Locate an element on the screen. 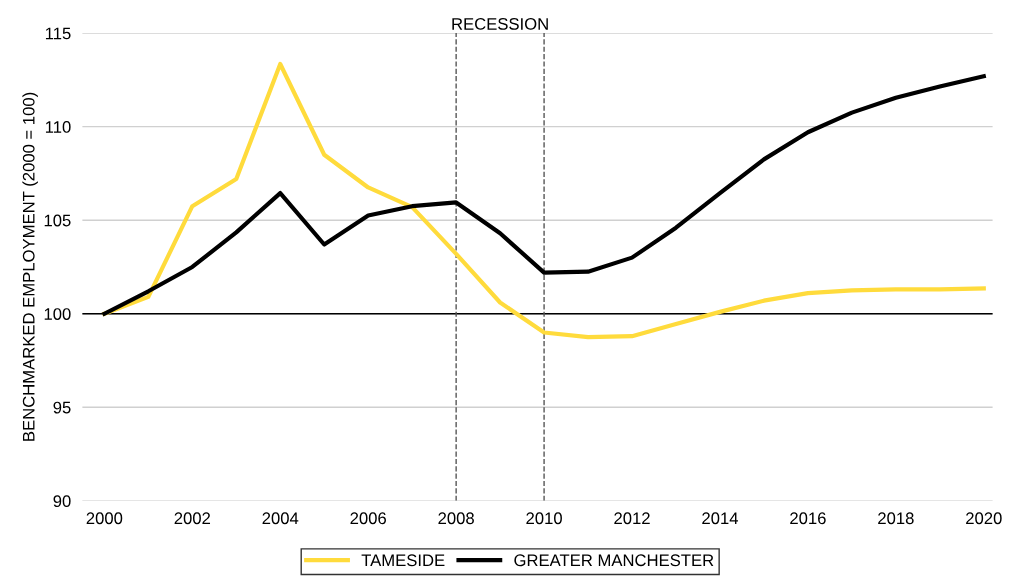 The width and height of the screenshot is (1017, 581). x-tick-label: 2002 is located at coordinates (192, 518).